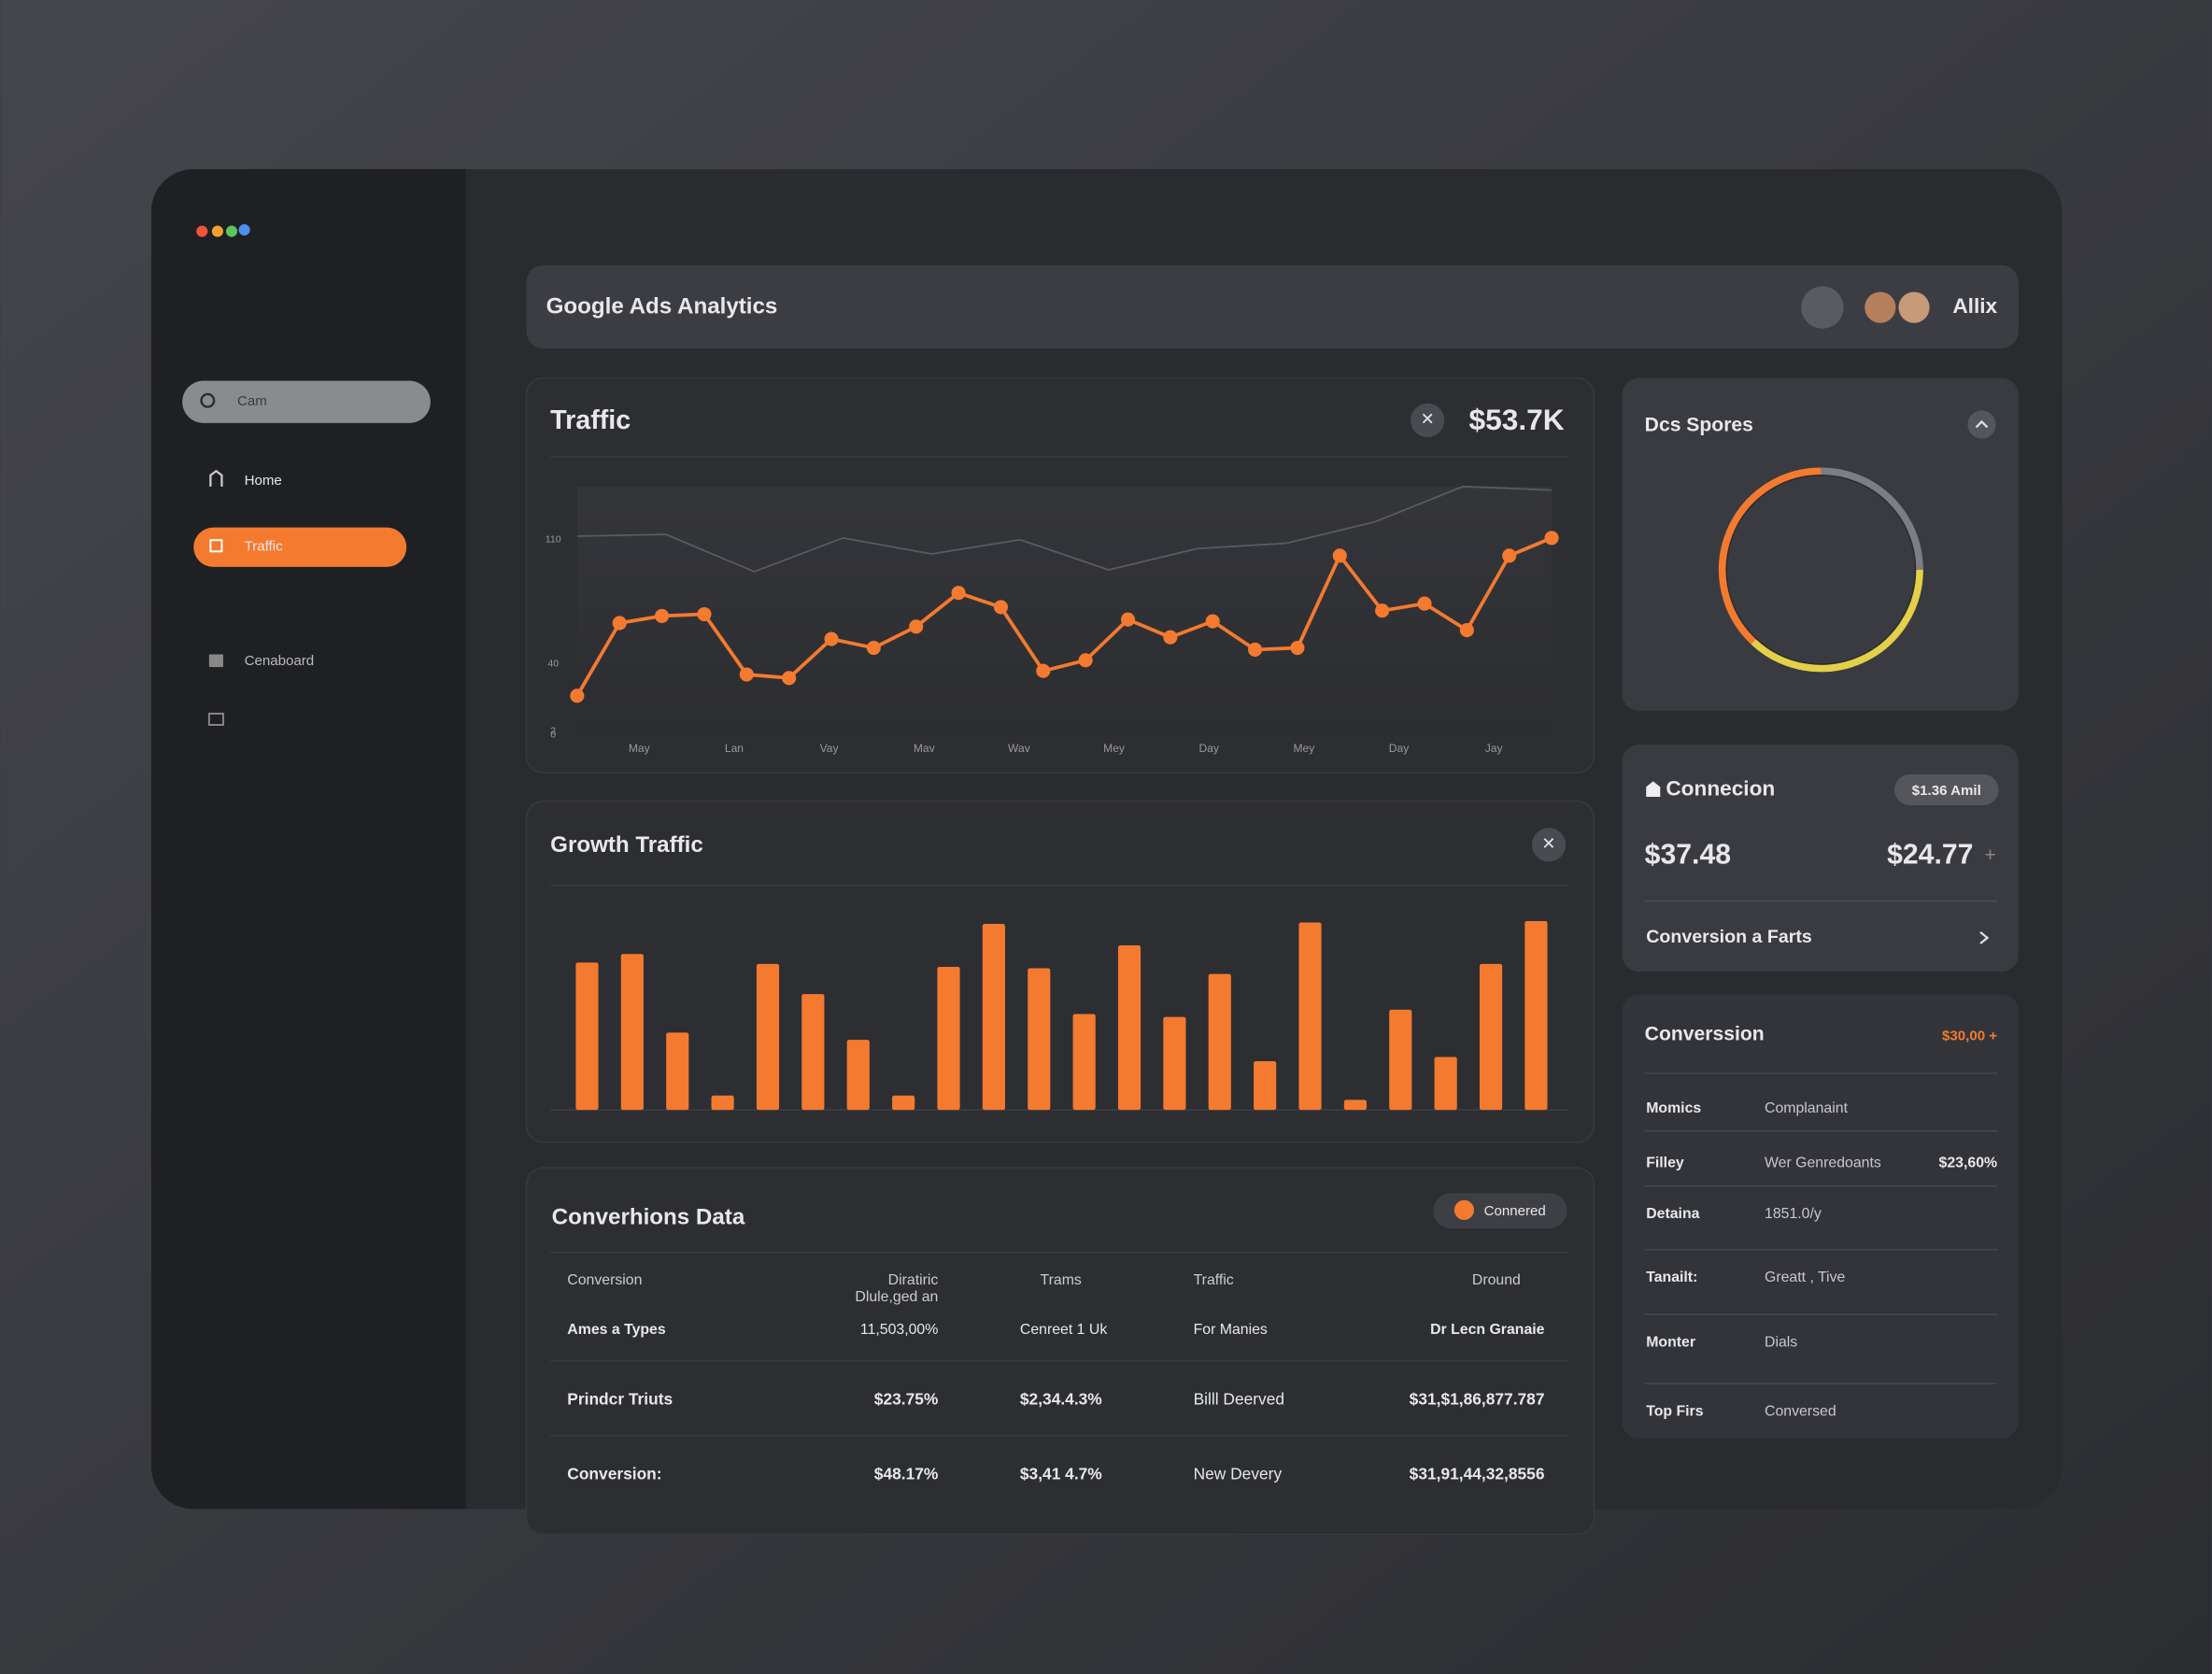  Describe the element at coordinates (1800, 1411) in the screenshot. I see `table-cell: Conversed` at that location.